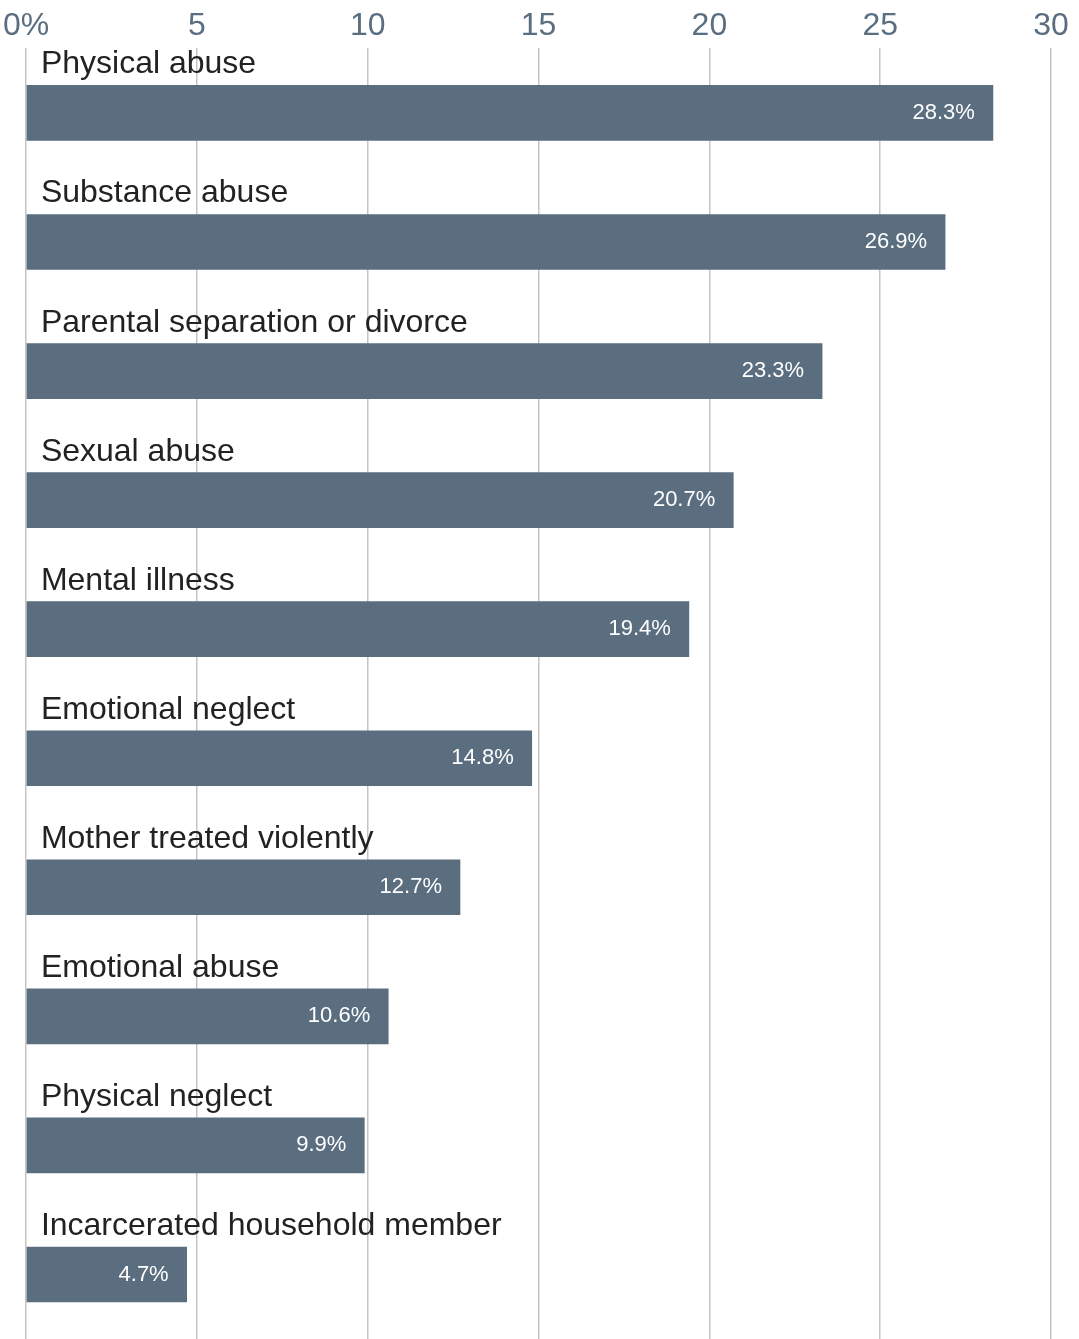 This screenshot has width=1079, height=1339. What do you see at coordinates (148, 62) in the screenshot?
I see `y-tick-label: Physical abuse` at bounding box center [148, 62].